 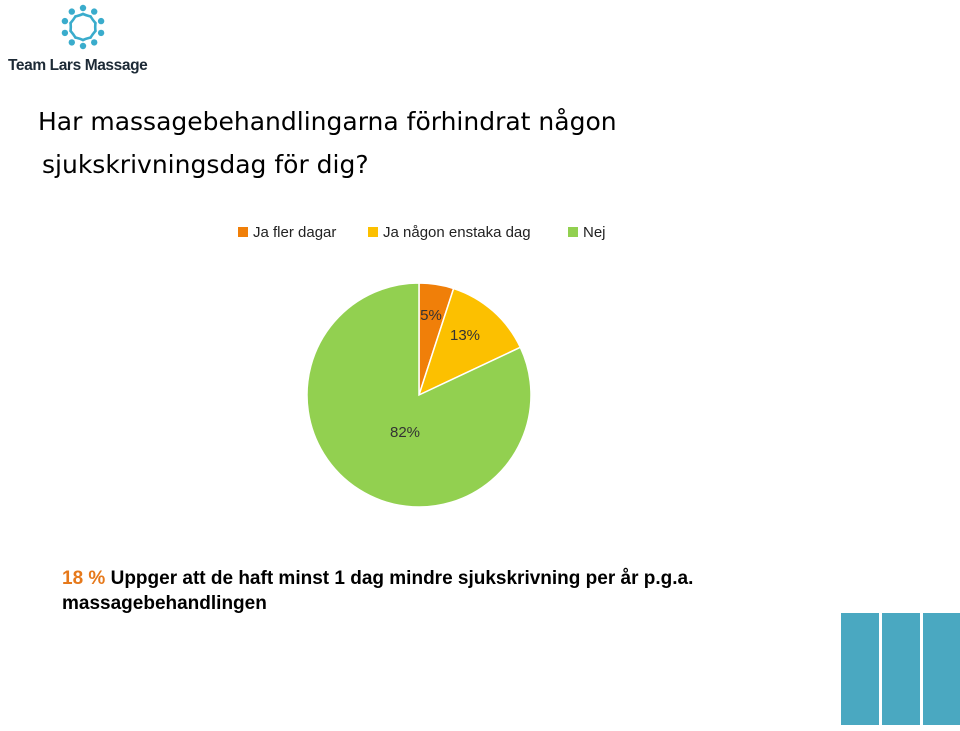 I want to click on legend-item-nej: Nej, so click(x=587, y=232).